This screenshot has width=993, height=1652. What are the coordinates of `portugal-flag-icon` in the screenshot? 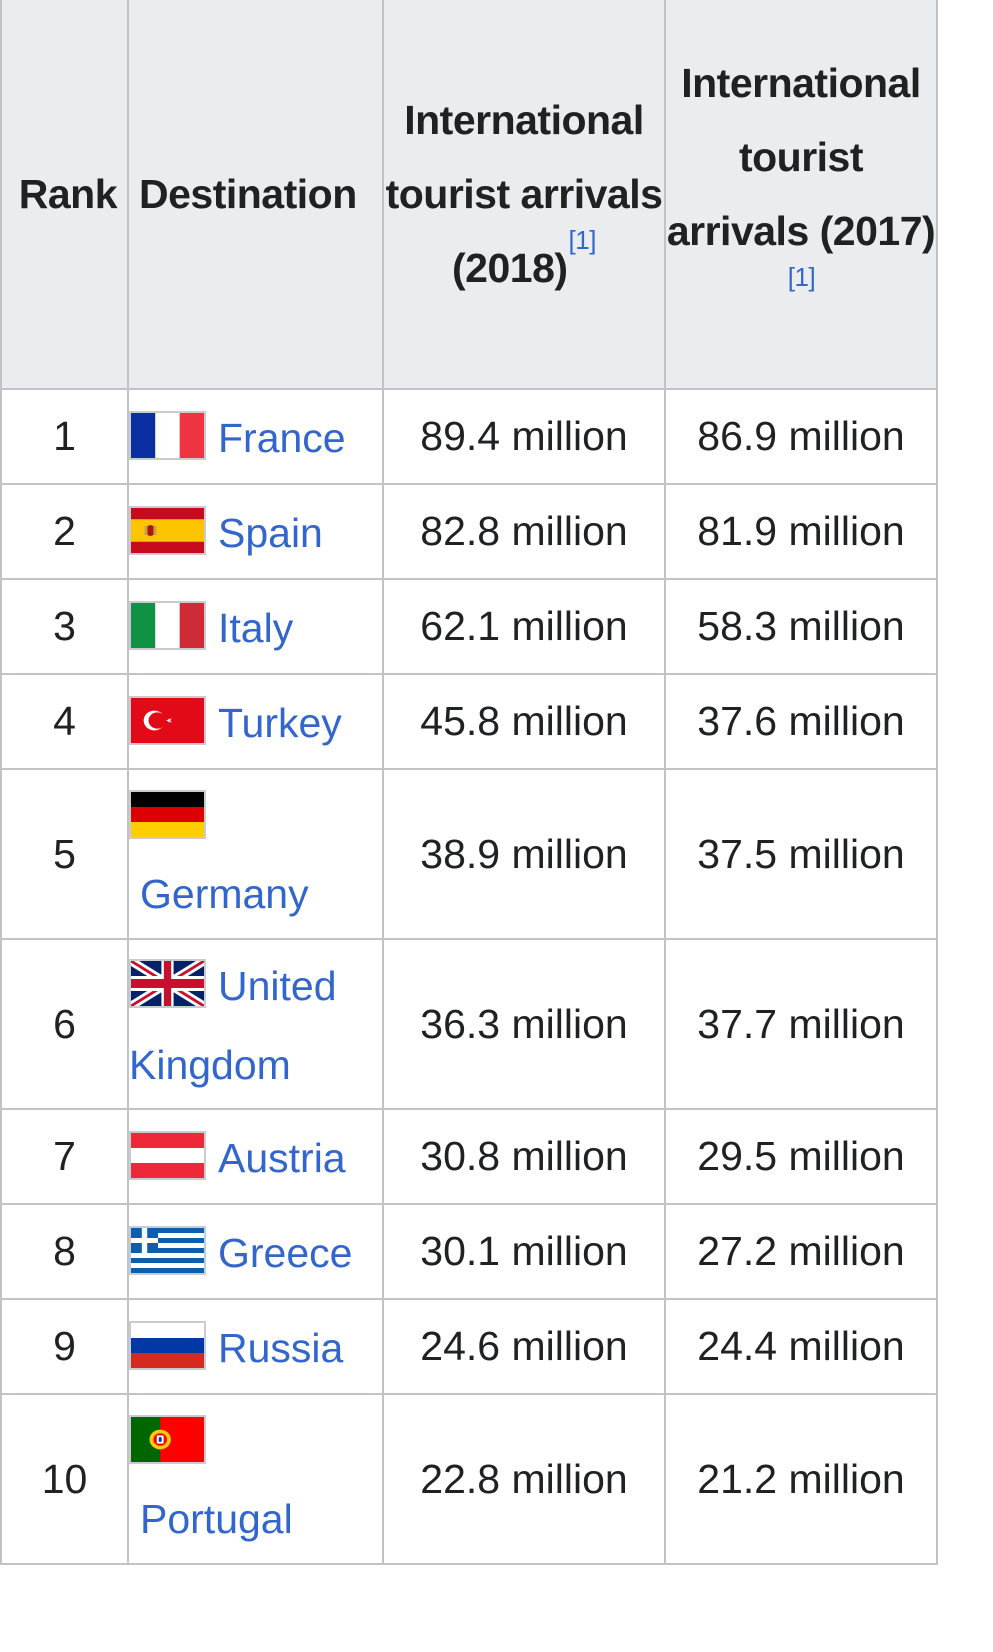 It's located at (167, 1440).